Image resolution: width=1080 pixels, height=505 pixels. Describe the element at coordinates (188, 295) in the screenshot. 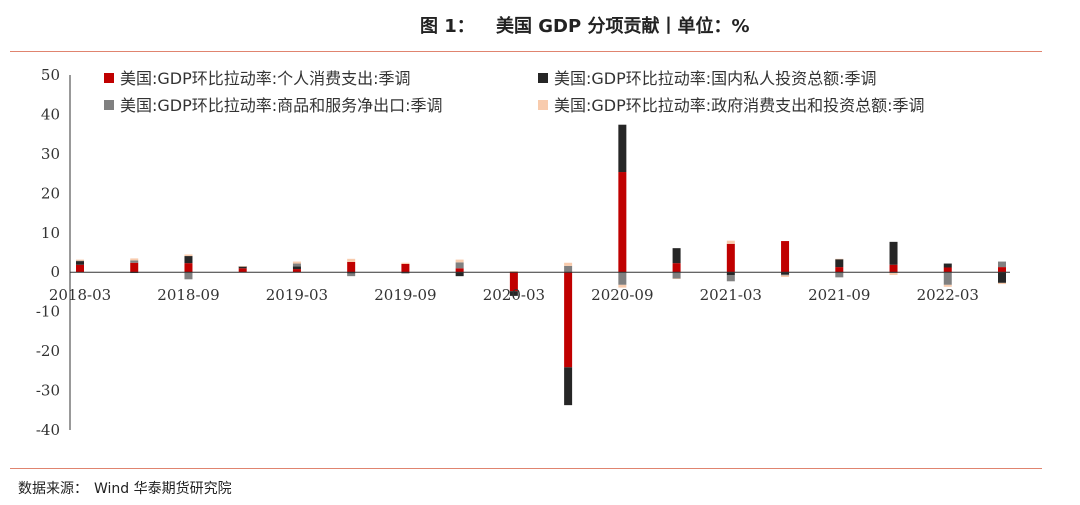

I see `x-tick-label: 2018-09` at that location.